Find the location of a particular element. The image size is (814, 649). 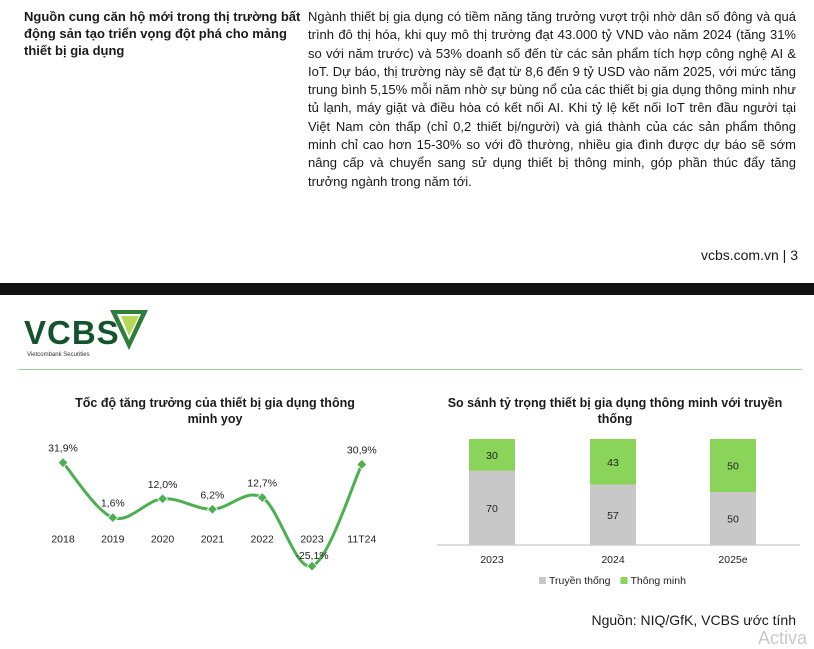

x-tick-label: 2024 is located at coordinates (613, 560).